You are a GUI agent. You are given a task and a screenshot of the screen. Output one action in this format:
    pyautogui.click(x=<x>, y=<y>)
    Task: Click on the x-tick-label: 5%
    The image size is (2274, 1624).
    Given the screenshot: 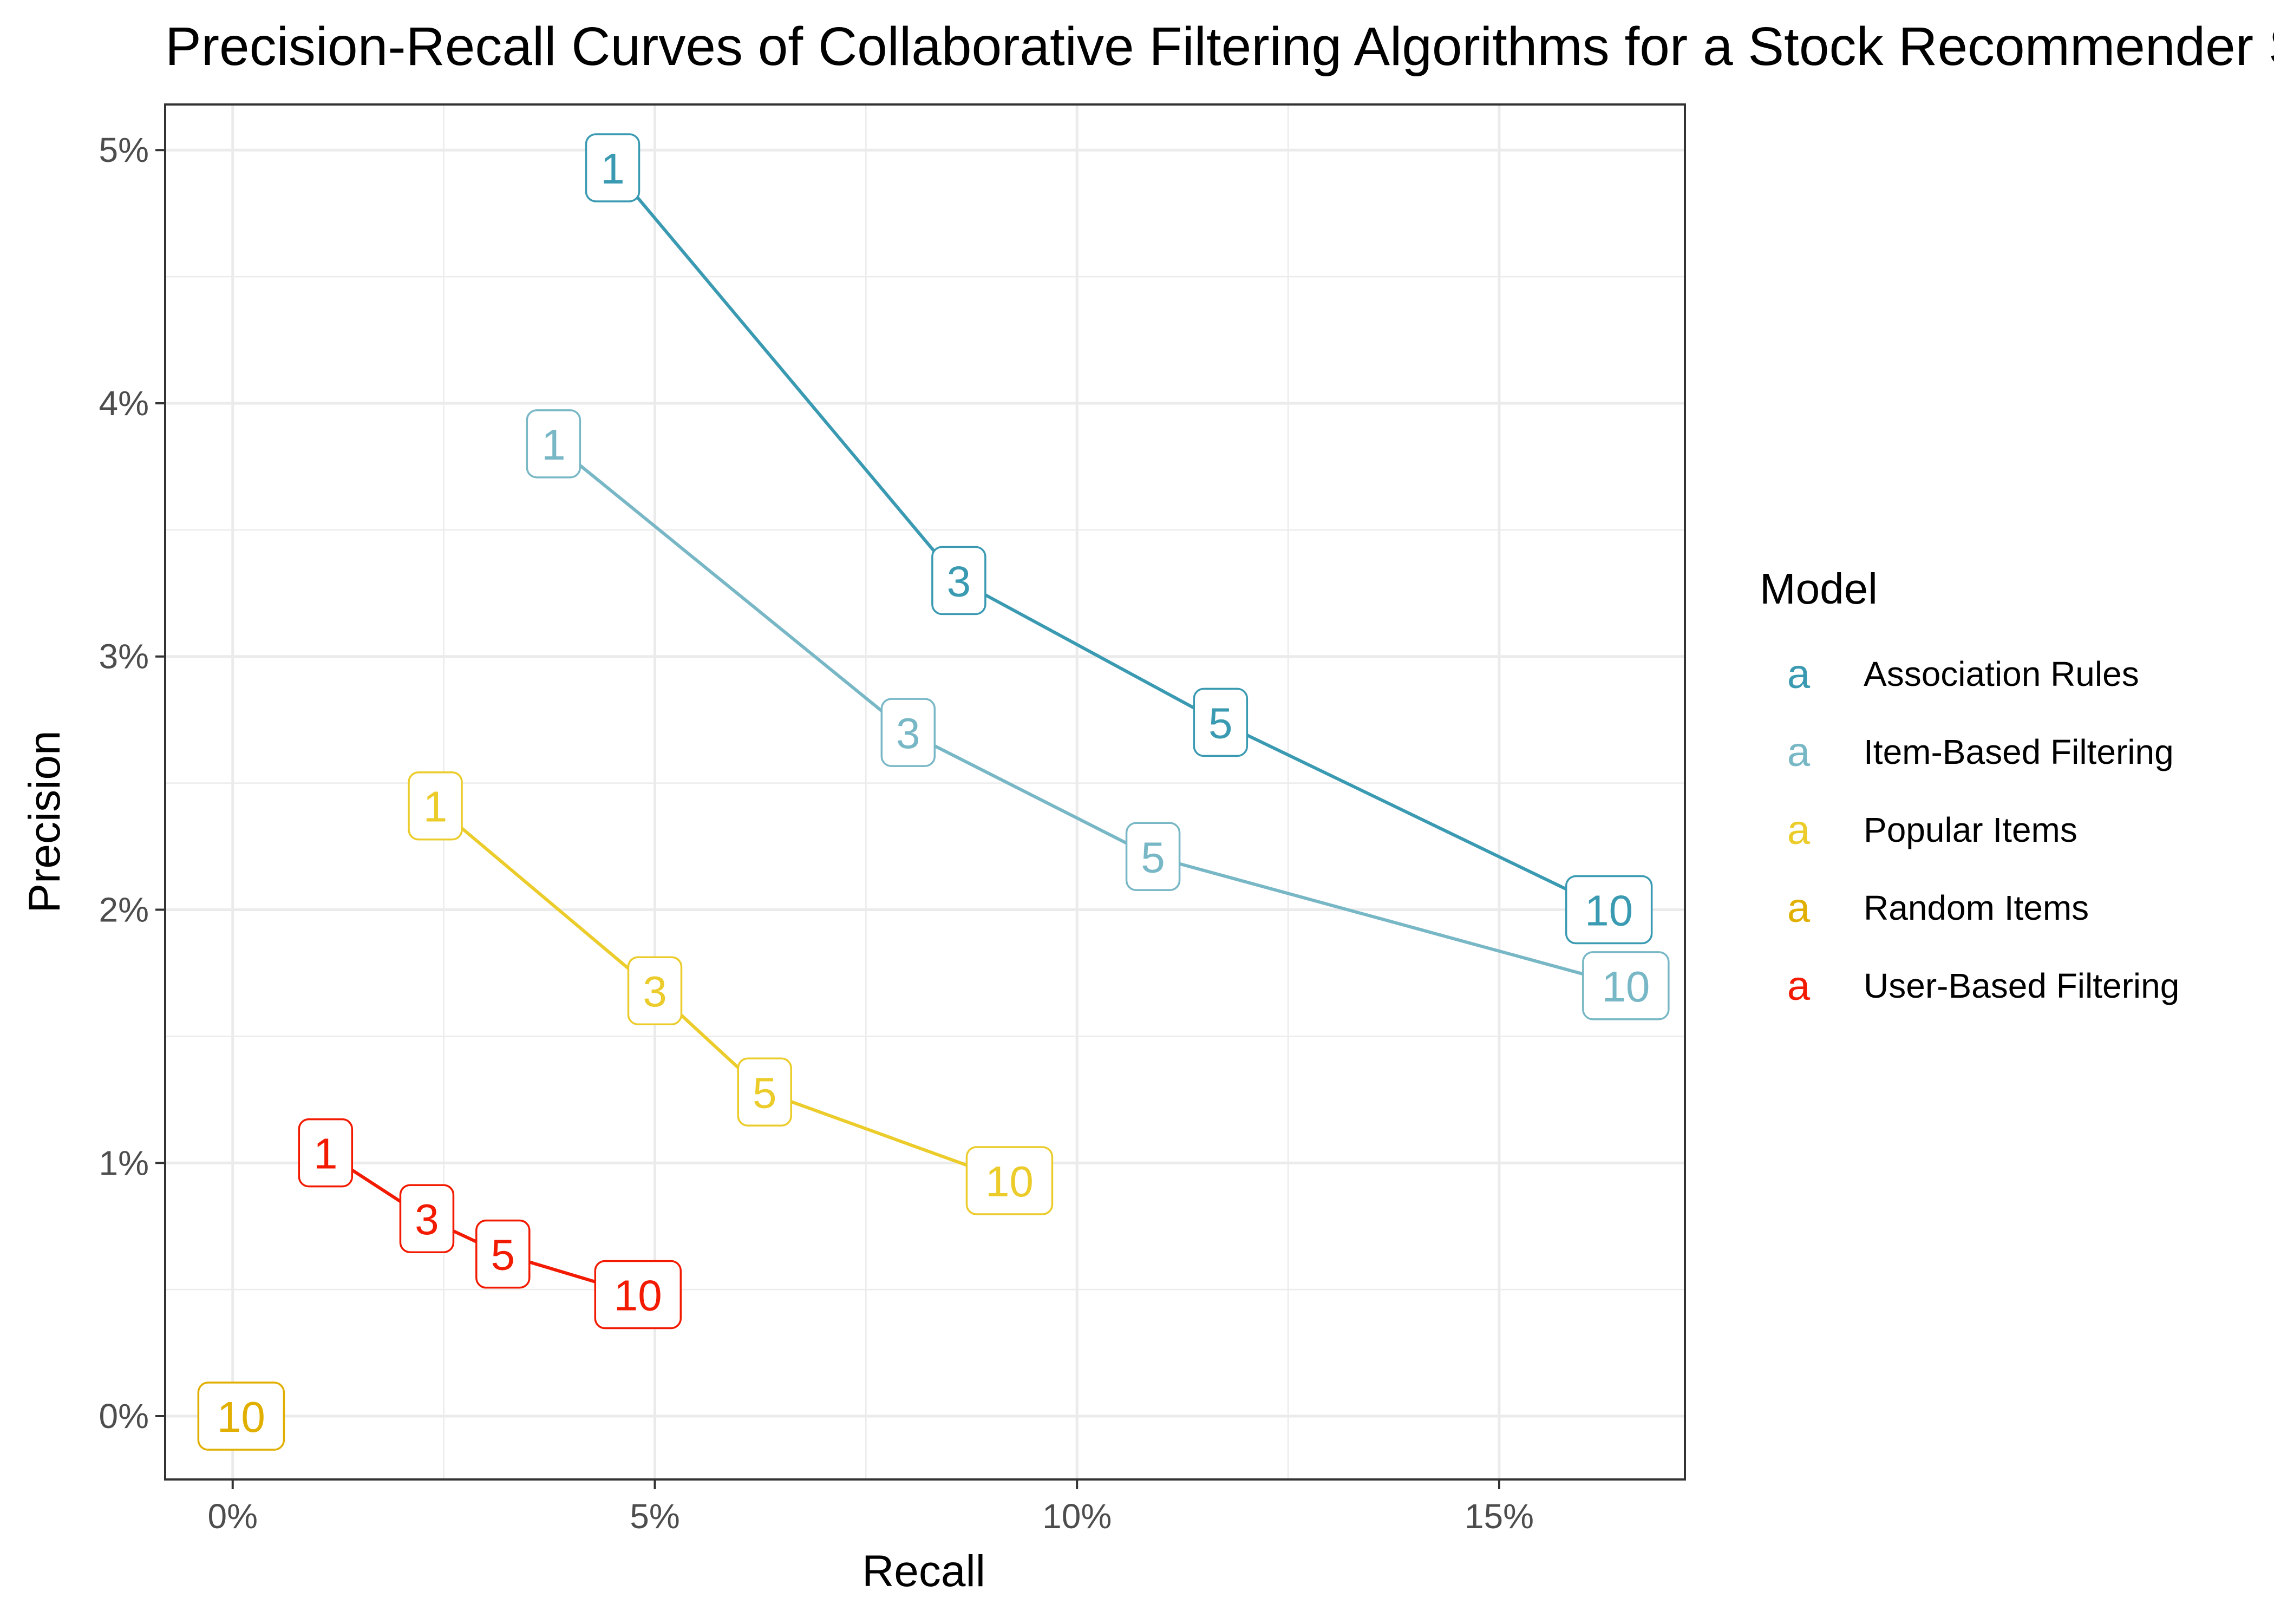 What is the action you would take?
    pyautogui.click(x=655, y=1516)
    